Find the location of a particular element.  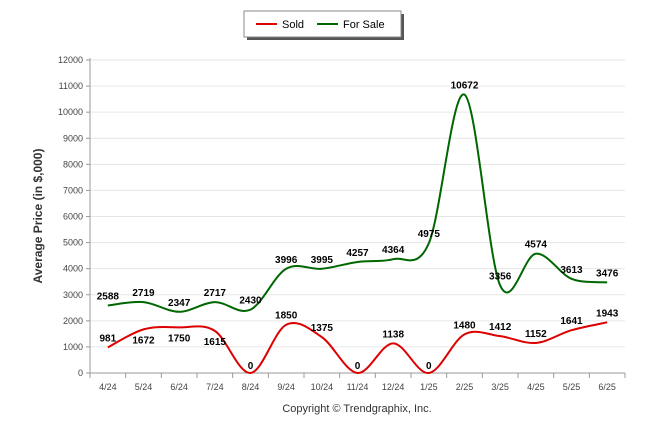

y-tick-label: 9000 is located at coordinates (73, 138).